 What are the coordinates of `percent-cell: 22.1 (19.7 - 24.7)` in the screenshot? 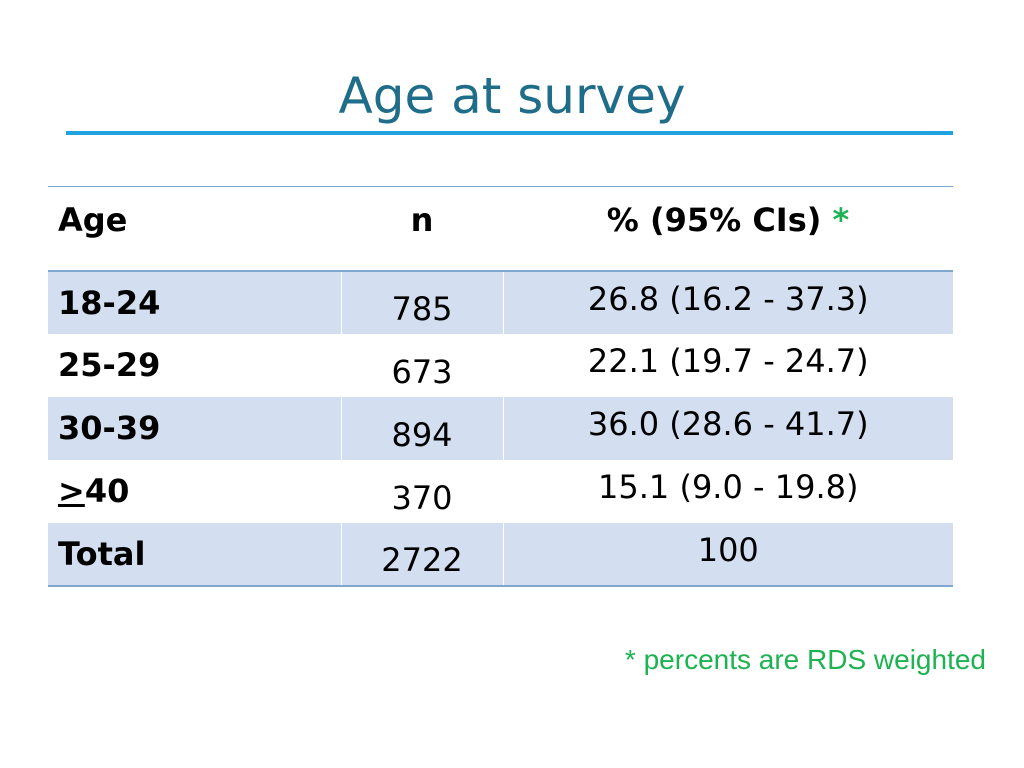 It's located at (728, 360).